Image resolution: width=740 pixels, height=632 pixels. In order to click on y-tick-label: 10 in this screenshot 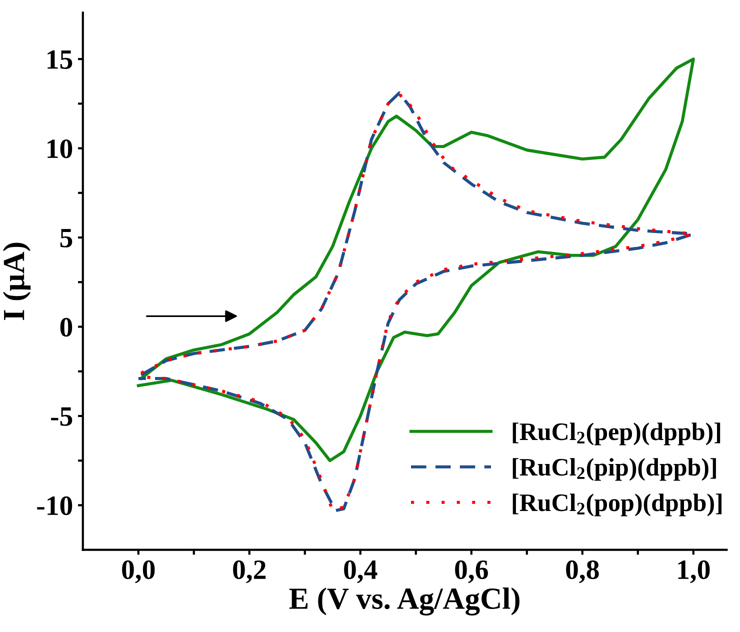, I will do `click(60, 148)`.